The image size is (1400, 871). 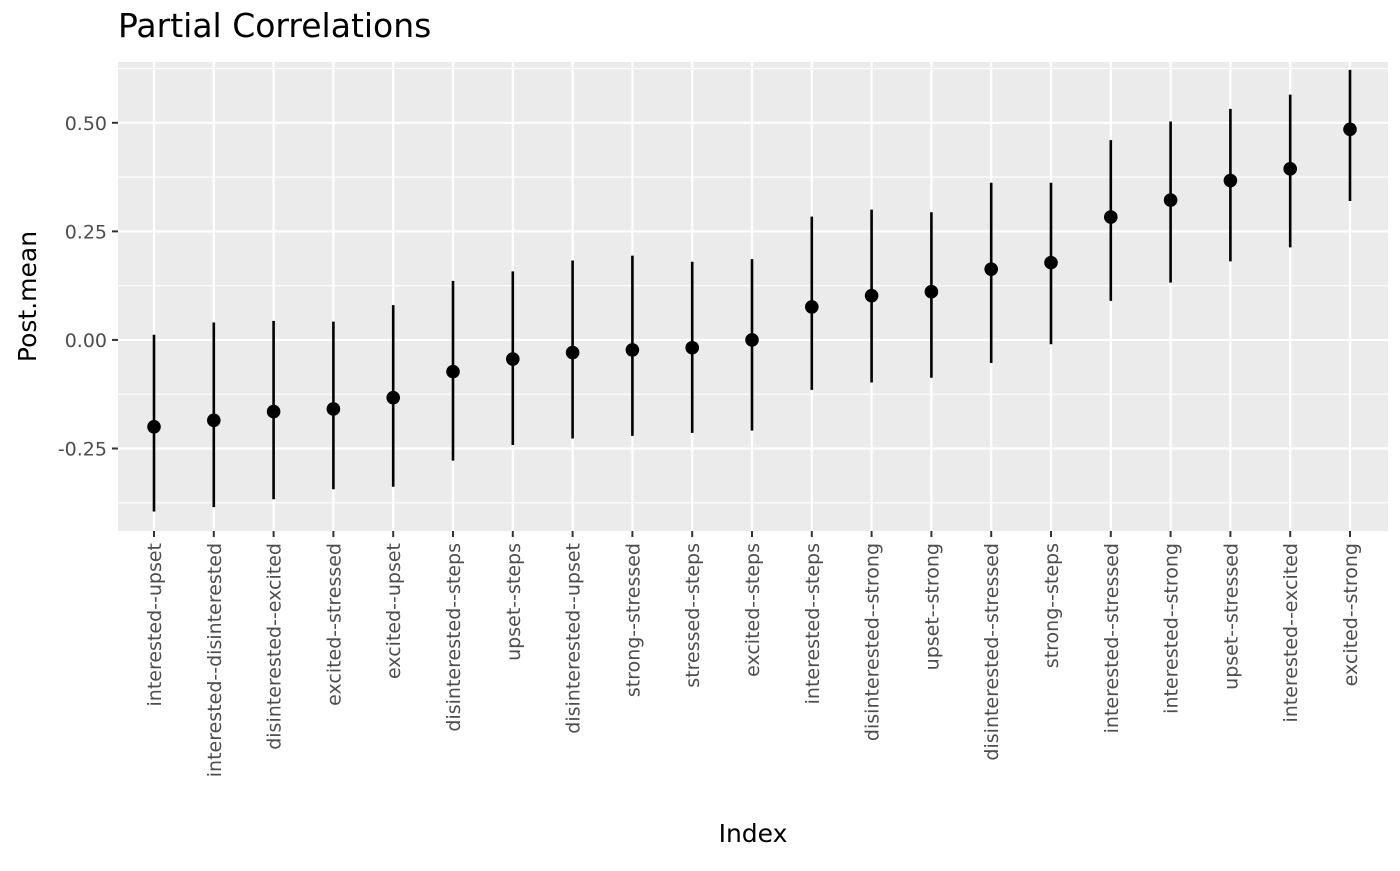 What do you see at coordinates (932, 606) in the screenshot?
I see `x-tick-label: upset--strong` at bounding box center [932, 606].